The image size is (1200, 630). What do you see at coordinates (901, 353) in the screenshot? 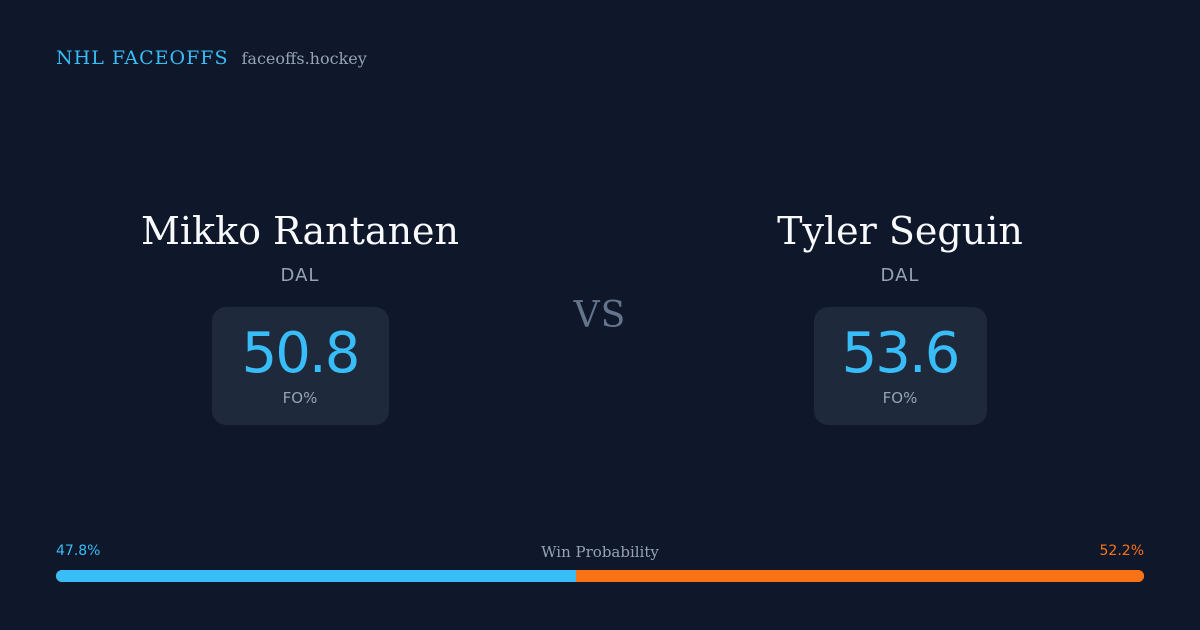
I see `faceoff-percentage-value: 53.6` at bounding box center [901, 353].